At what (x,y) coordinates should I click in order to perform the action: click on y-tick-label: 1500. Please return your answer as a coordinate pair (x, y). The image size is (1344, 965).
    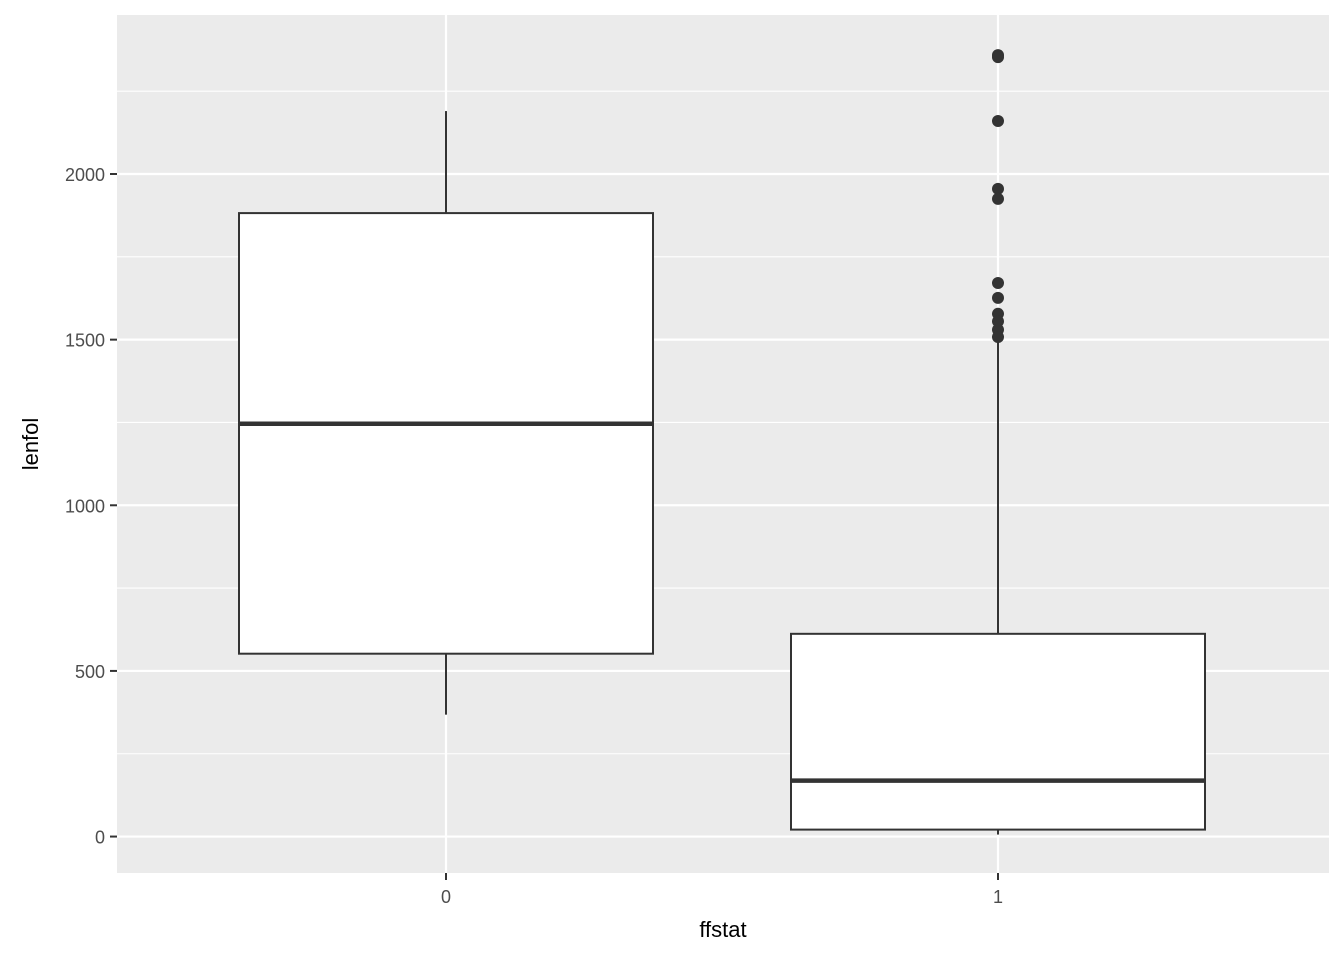
    Looking at the image, I should click on (85, 341).